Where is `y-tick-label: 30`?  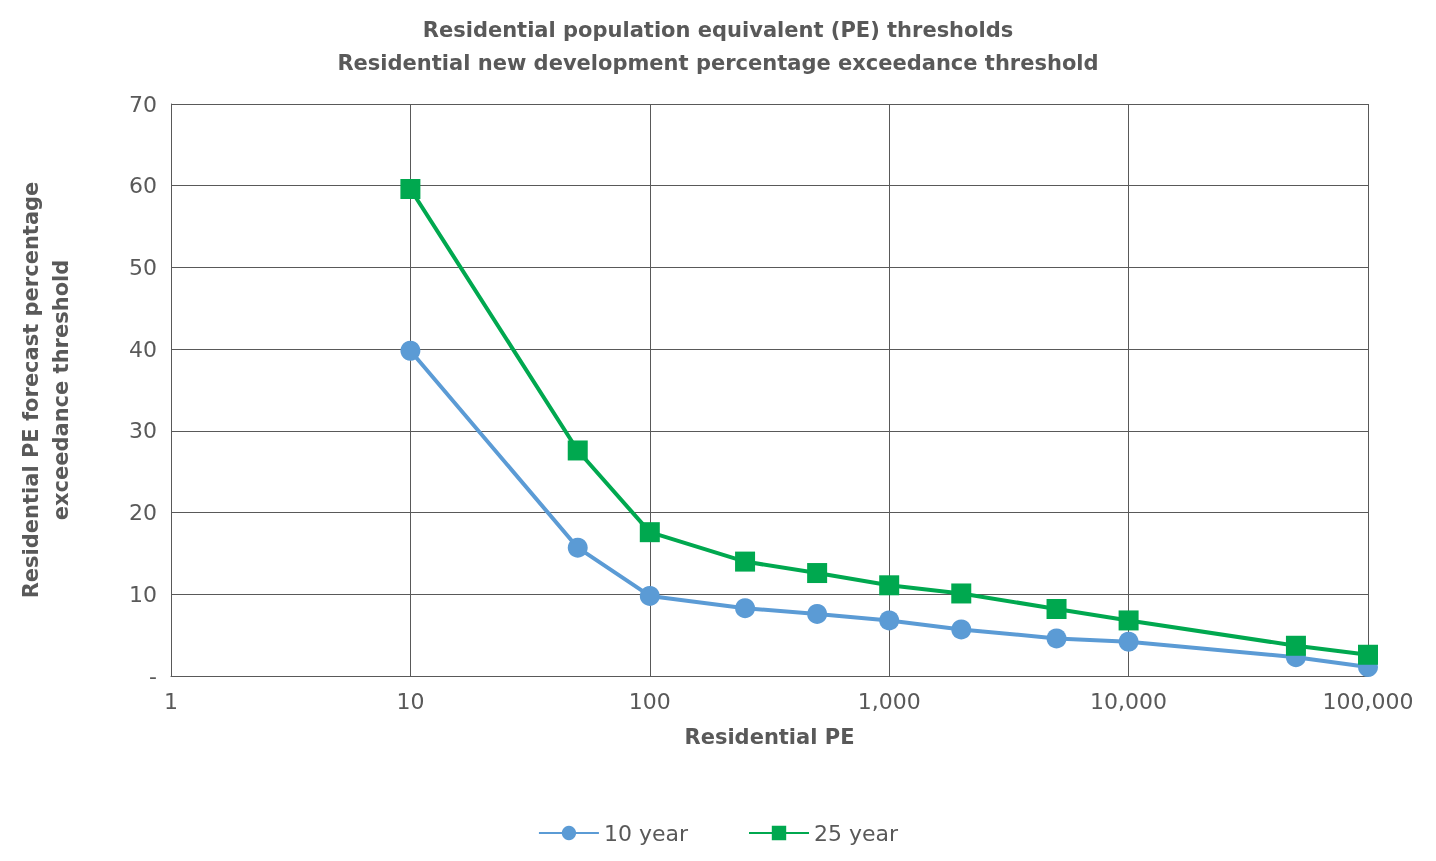
y-tick-label: 30 is located at coordinates (143, 431).